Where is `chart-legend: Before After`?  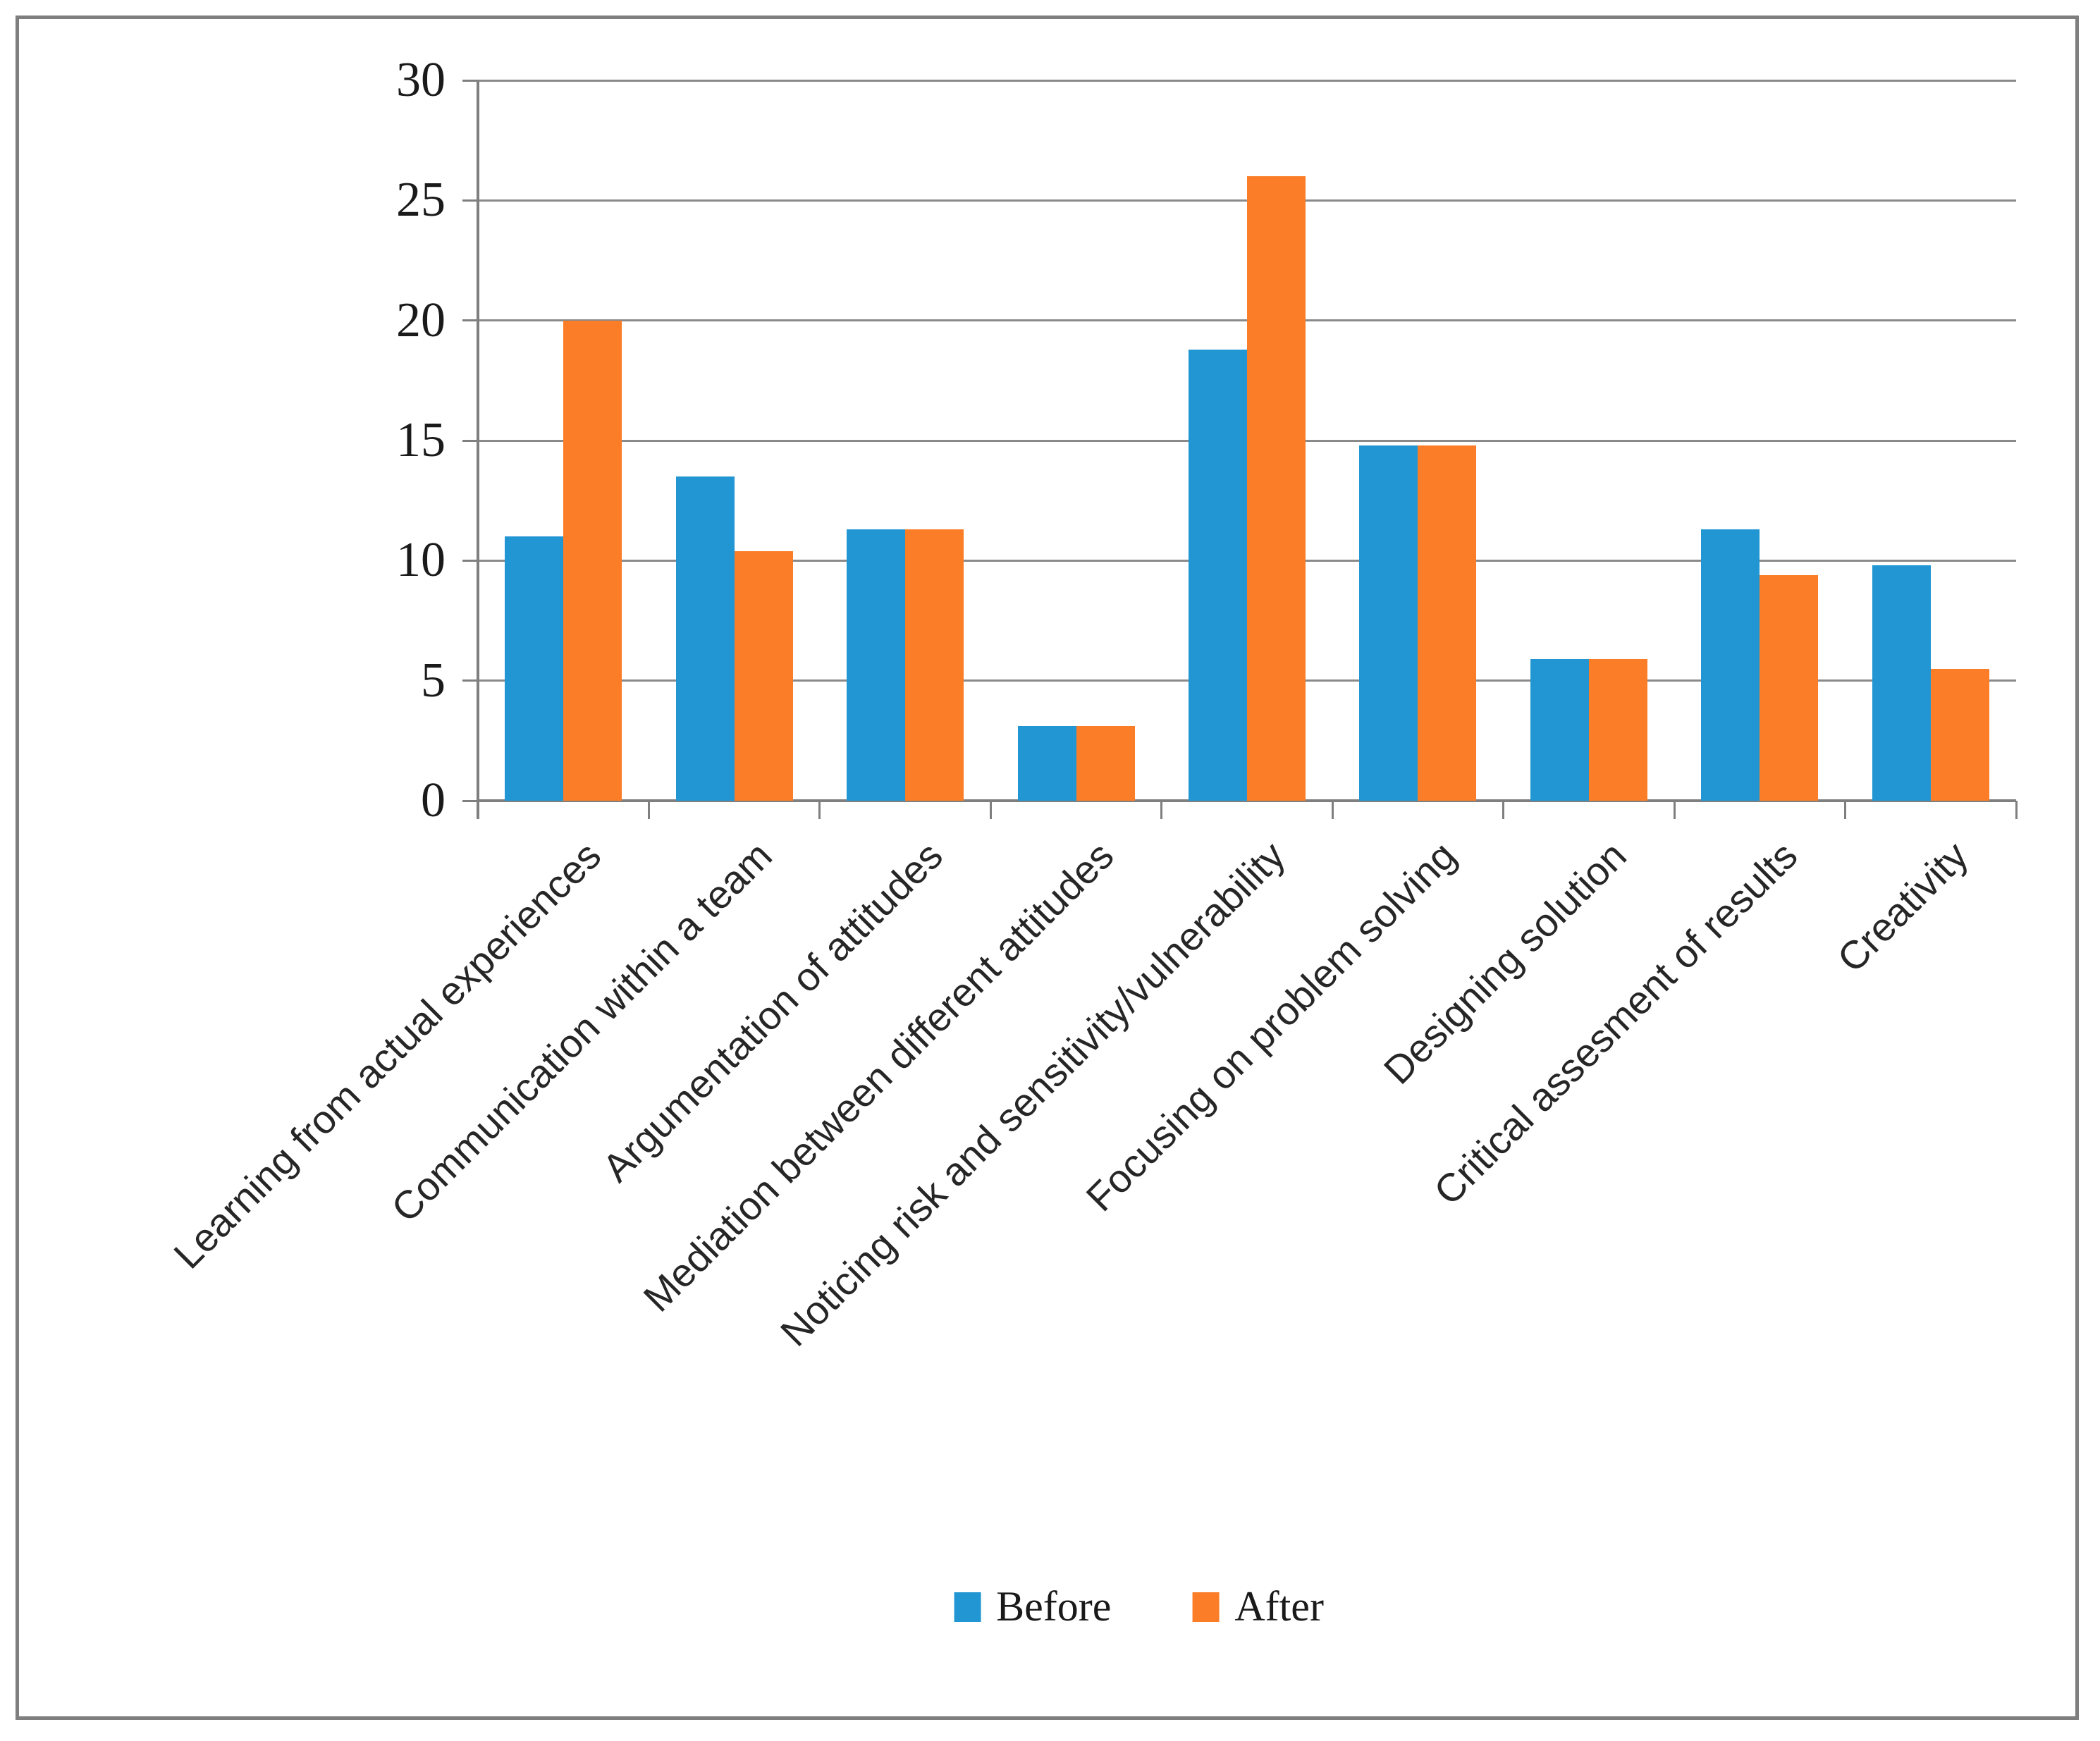
chart-legend: Before After is located at coordinates (1139, 1607).